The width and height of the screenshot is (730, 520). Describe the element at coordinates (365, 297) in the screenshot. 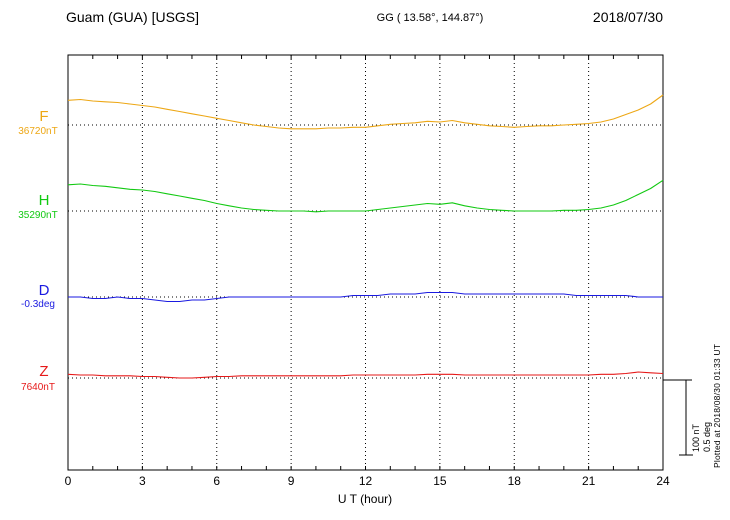

I see `trace-D` at that location.